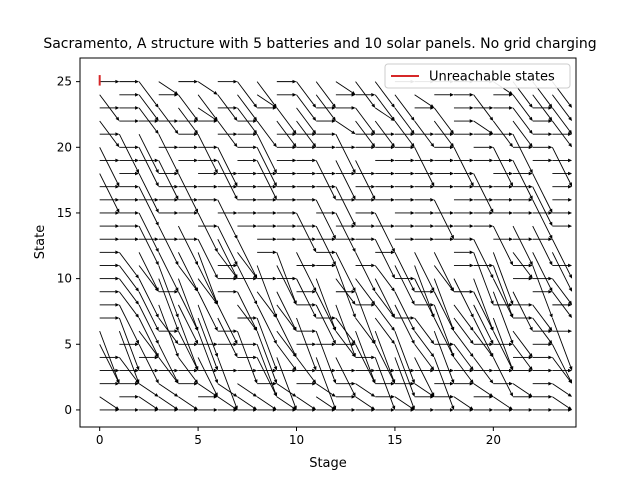 This screenshot has height=480, width=640. What do you see at coordinates (64, 279) in the screenshot?
I see `y-tick-label: 10` at bounding box center [64, 279].